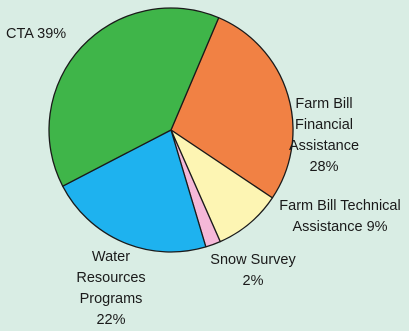  I want to click on label-line: Farm Bill, so click(324, 104).